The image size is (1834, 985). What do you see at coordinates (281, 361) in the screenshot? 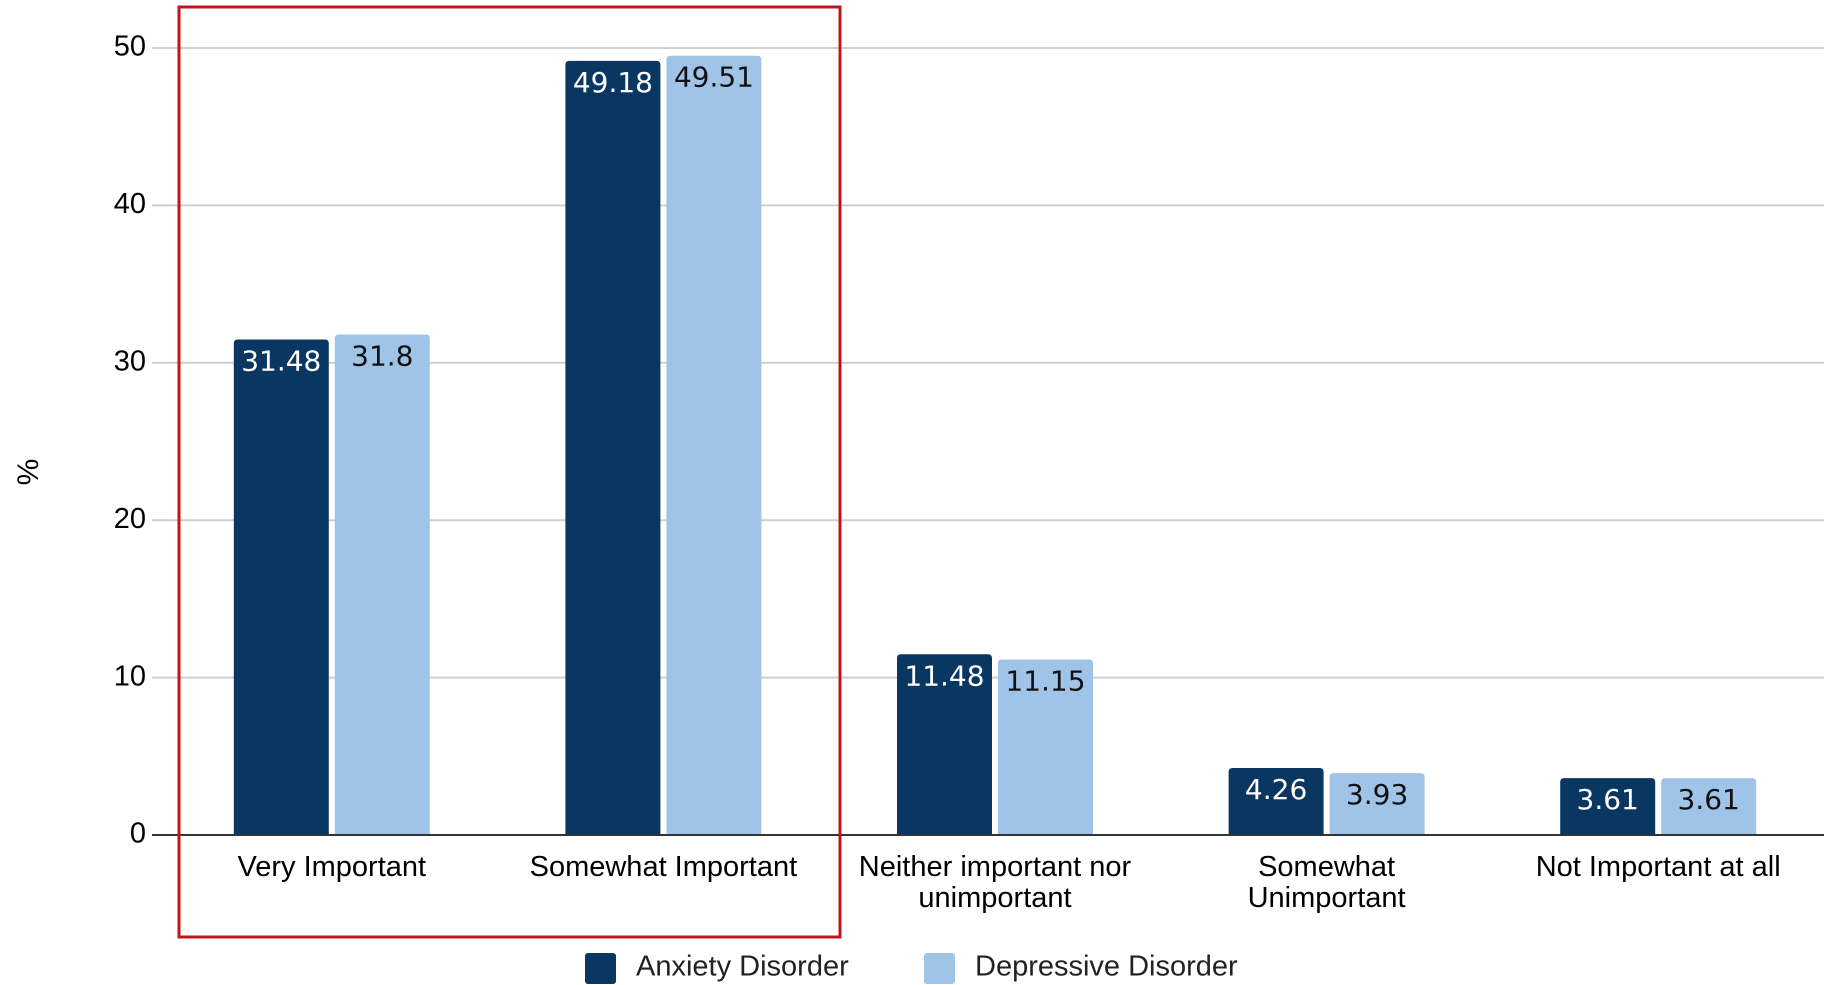
I see `data-label: 31.48` at bounding box center [281, 361].